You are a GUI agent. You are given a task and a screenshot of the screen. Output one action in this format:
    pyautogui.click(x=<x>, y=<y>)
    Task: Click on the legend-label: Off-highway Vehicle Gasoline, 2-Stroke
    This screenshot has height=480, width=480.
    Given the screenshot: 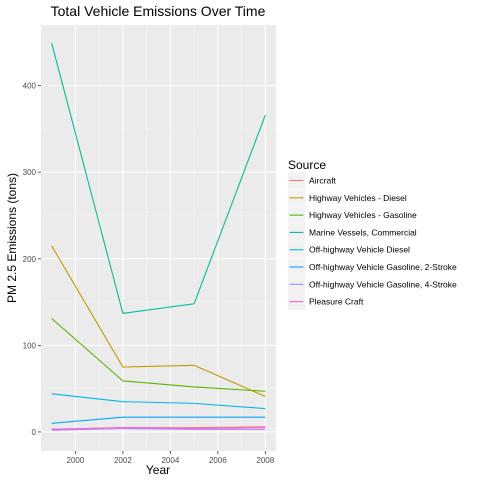 What is the action you would take?
    pyautogui.click(x=383, y=267)
    